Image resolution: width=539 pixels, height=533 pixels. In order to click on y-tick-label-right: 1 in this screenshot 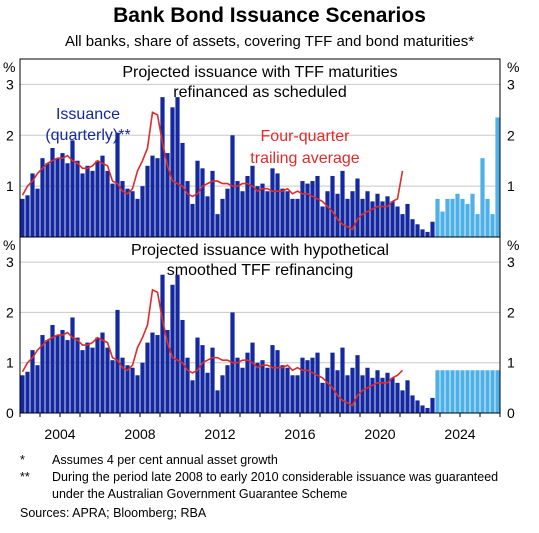, I will do `click(511, 186)`.